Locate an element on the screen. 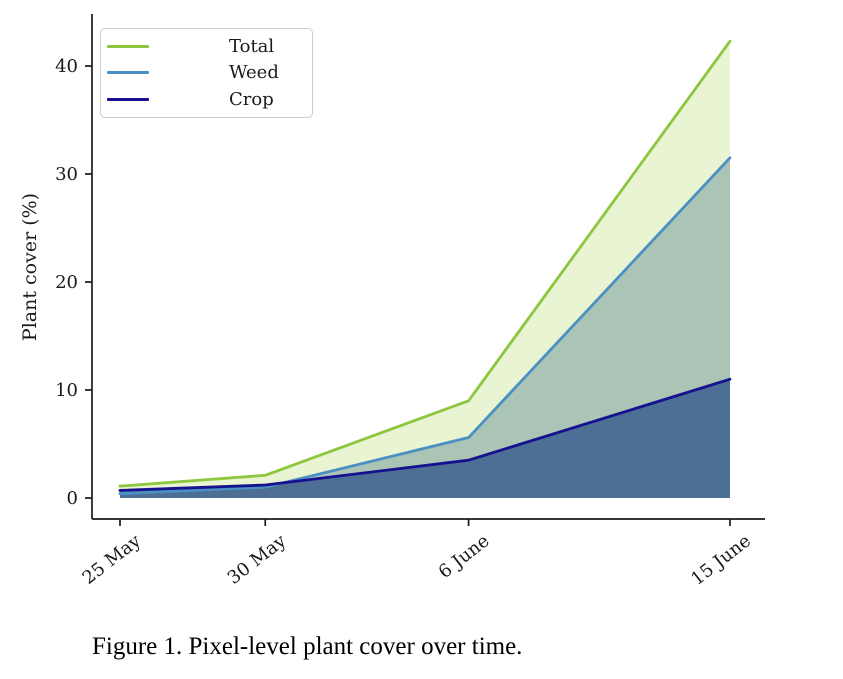 The width and height of the screenshot is (843, 679). y-tick-label: 10 is located at coordinates (66, 390).